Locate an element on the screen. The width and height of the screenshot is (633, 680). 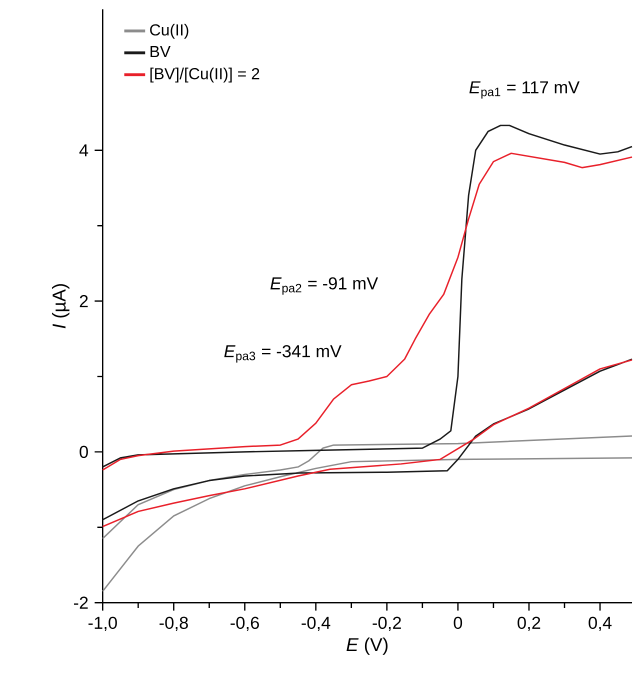
x-tick-label: -0,2 is located at coordinates (386, 624).